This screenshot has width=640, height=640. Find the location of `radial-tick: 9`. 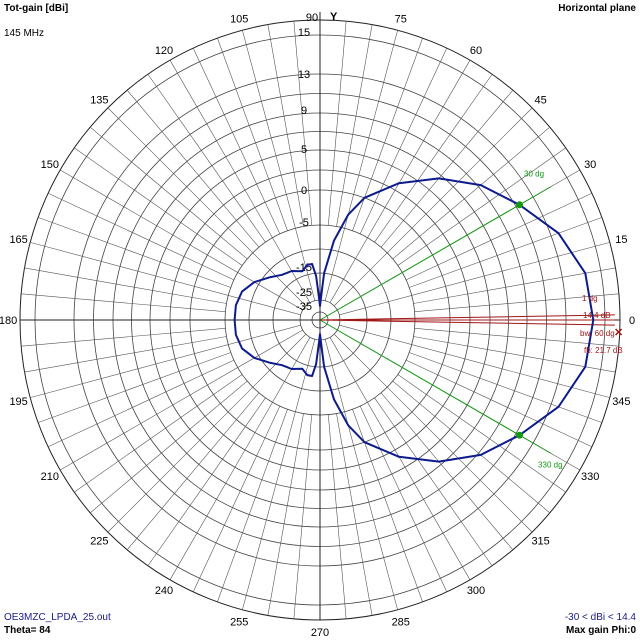

radial-tick: 9 is located at coordinates (304, 111).